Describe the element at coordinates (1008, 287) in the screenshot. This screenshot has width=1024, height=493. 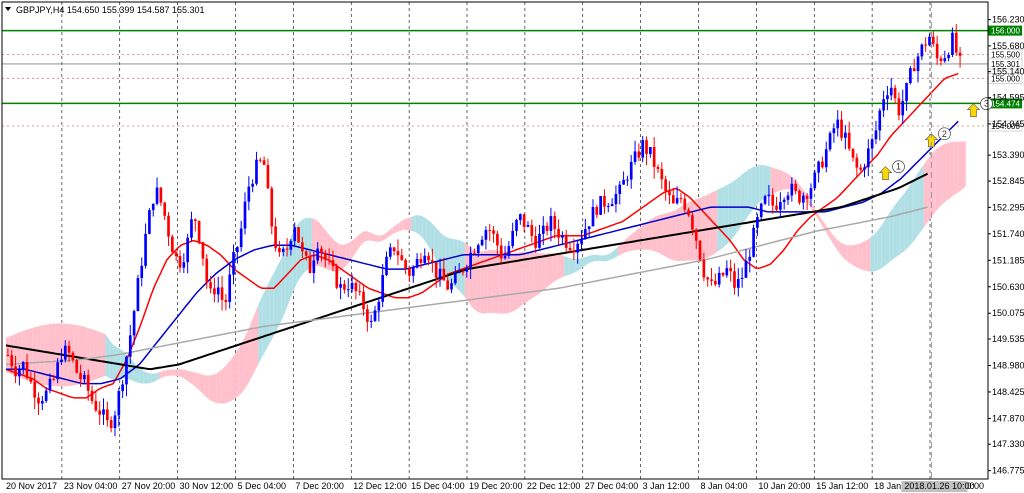
I see `y-tick-label: 150.630` at that location.